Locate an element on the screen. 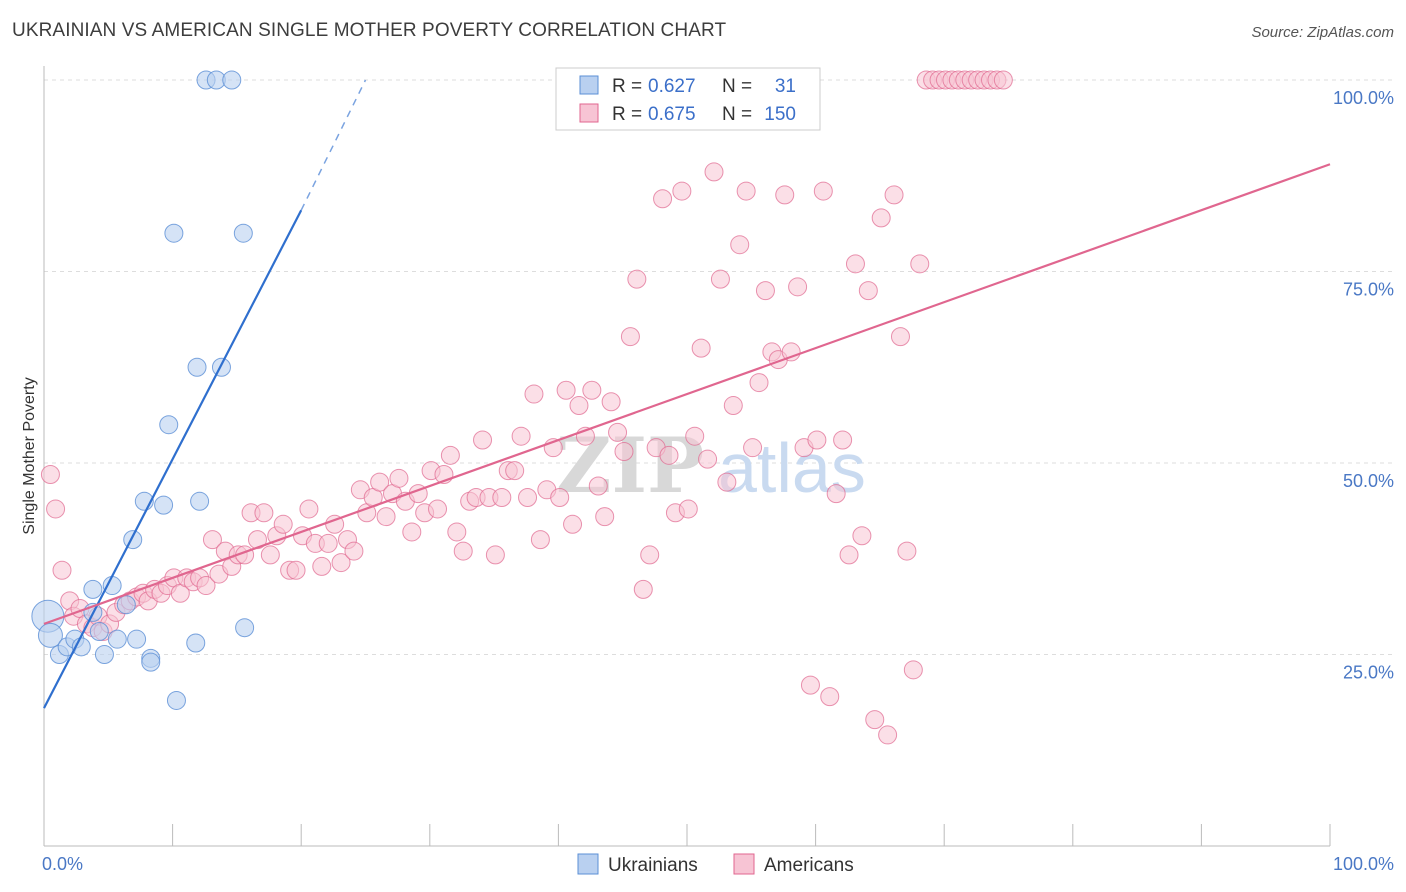  series-legend: Ukrainians Americans is located at coordinates (715, 864).